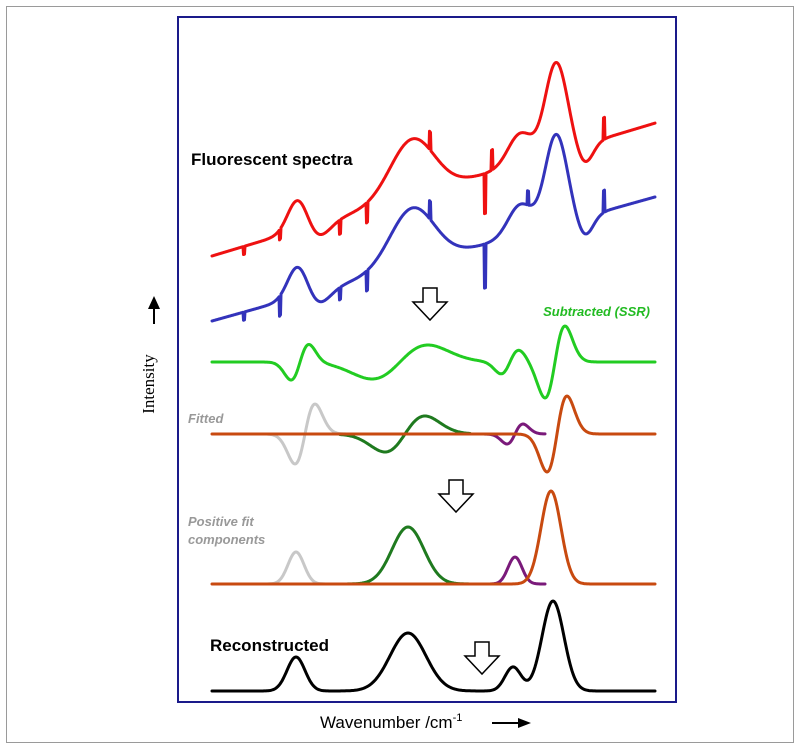 Image resolution: width=800 pixels, height=749 pixels. Describe the element at coordinates (221, 521) in the screenshot. I see `positive-fit-label-line1: Positive fit` at that location.